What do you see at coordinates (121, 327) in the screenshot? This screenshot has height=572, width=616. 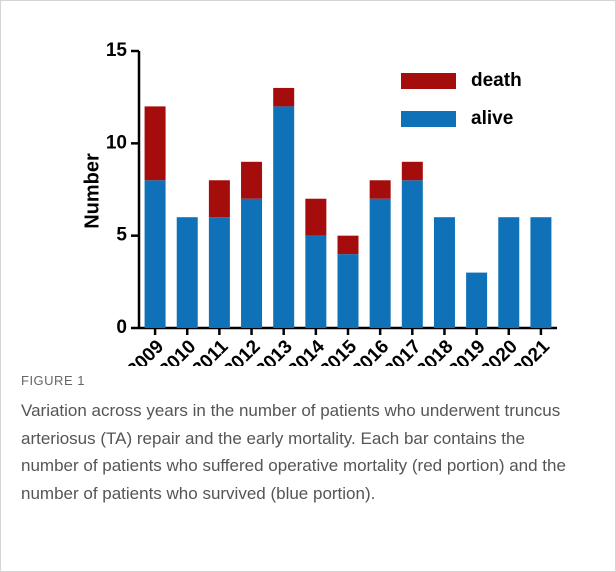 I see `y-tick-label: 0` at bounding box center [121, 327].